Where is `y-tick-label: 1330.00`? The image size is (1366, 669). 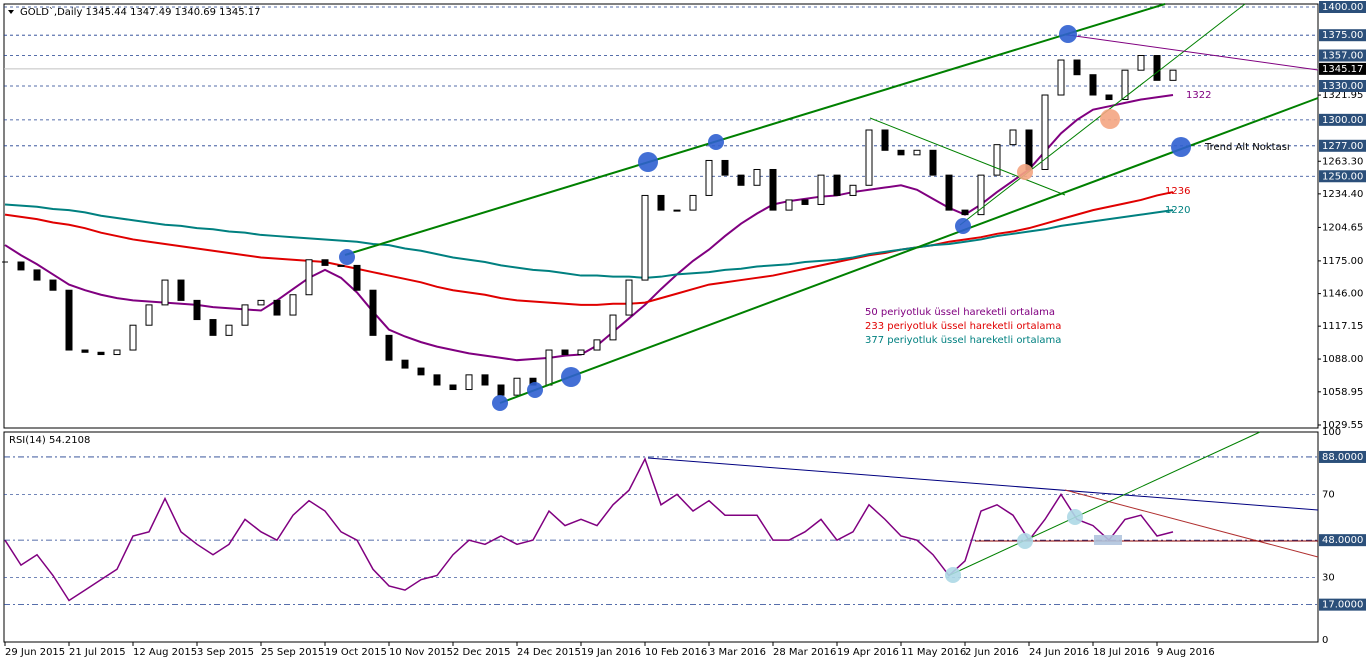
y-tick-label: 1330.00 is located at coordinates (1342, 86).